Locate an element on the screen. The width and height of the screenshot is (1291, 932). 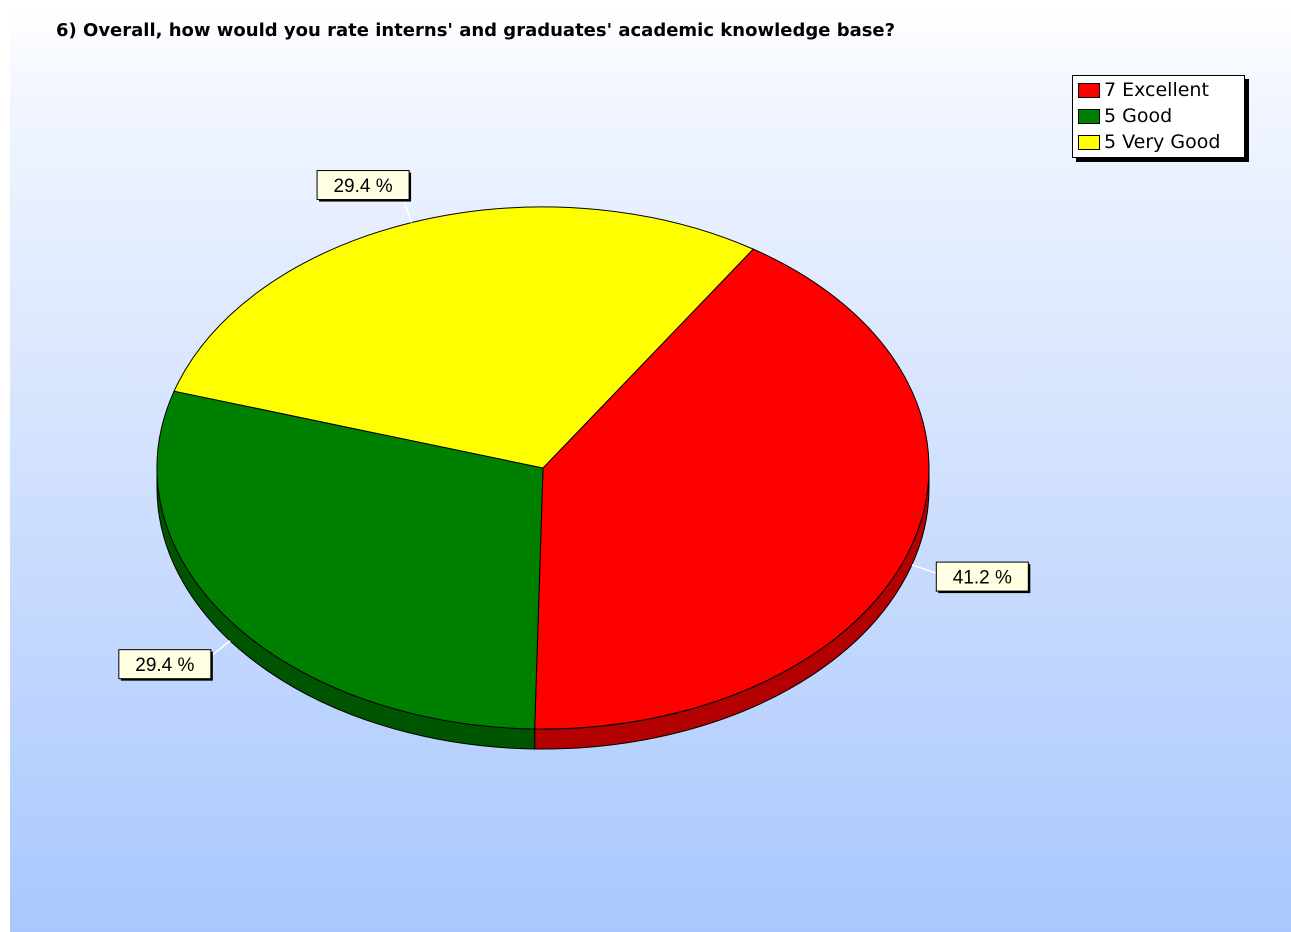
data-label-5-good: 29.4 % is located at coordinates (165, 665).